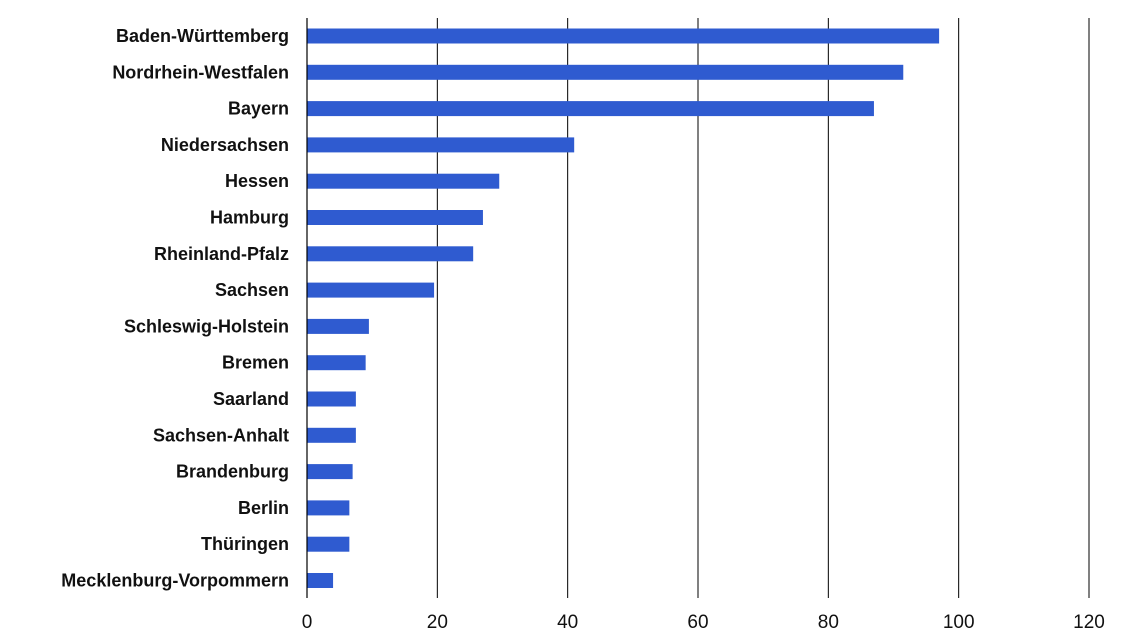 The width and height of the screenshot is (1121, 635). I want to click on category-label: Baden-Württemberg, so click(202, 36).